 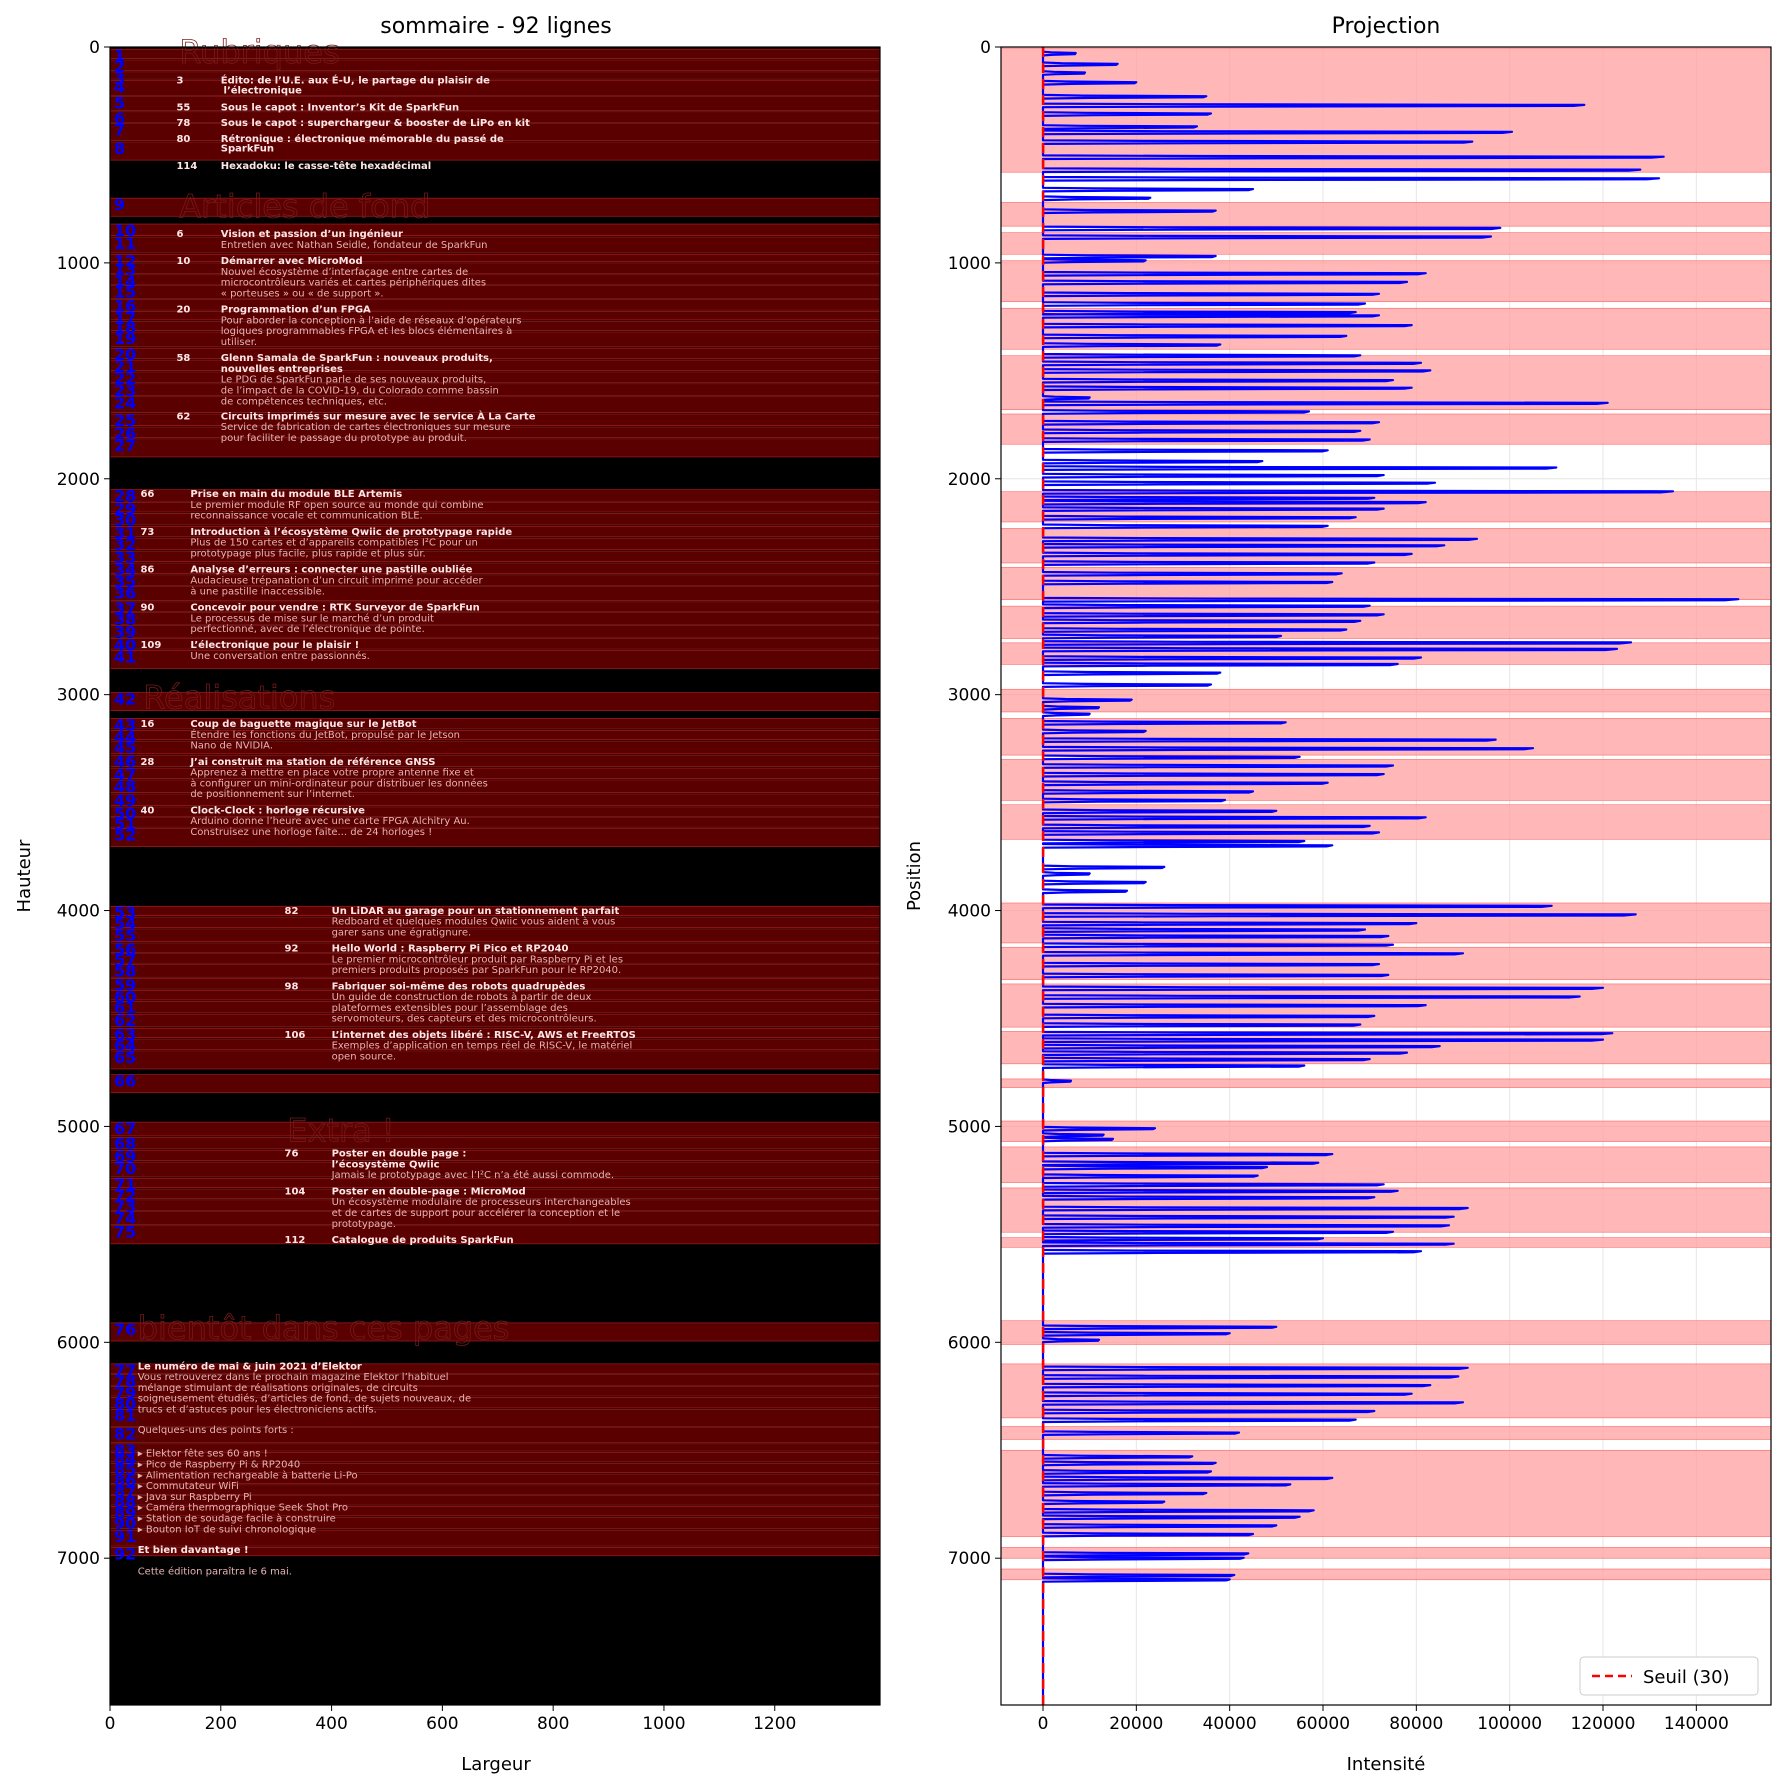 What do you see at coordinates (183, 261) in the screenshot?
I see `page-text-line: 10` at bounding box center [183, 261].